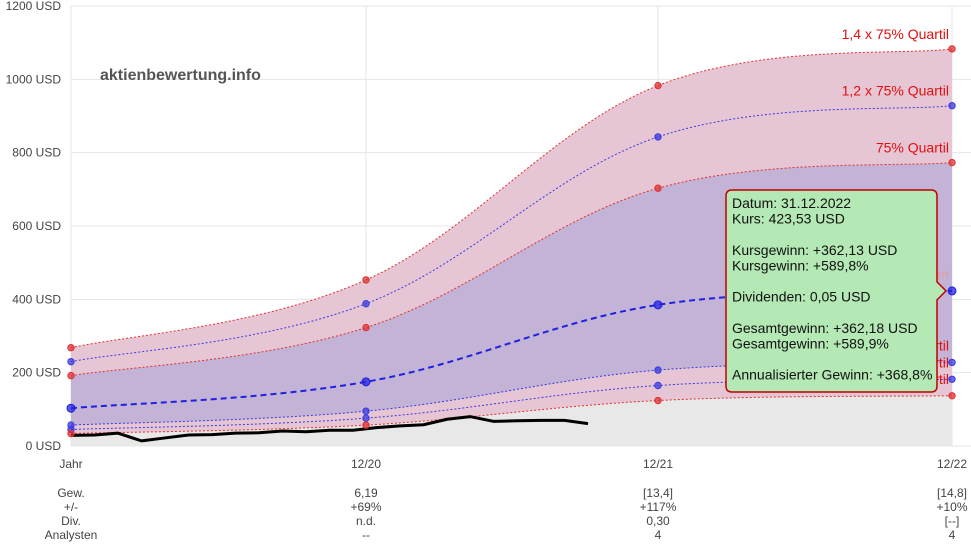 This screenshot has width=971, height=550. I want to click on tooltip-line: Annualisierter Gewinn: +368,8%, so click(832, 375).